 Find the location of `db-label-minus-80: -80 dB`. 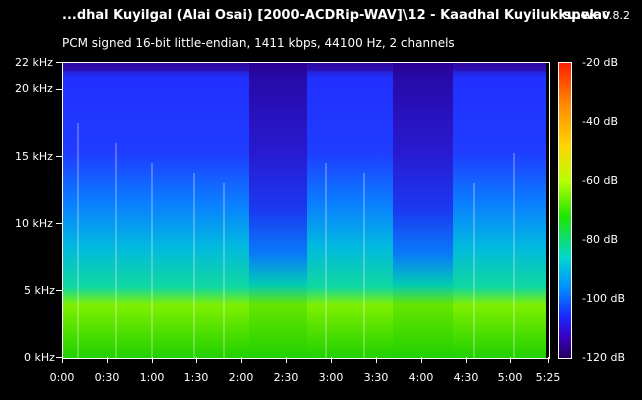

db-label-minus-80: -80 dB is located at coordinates (600, 239).